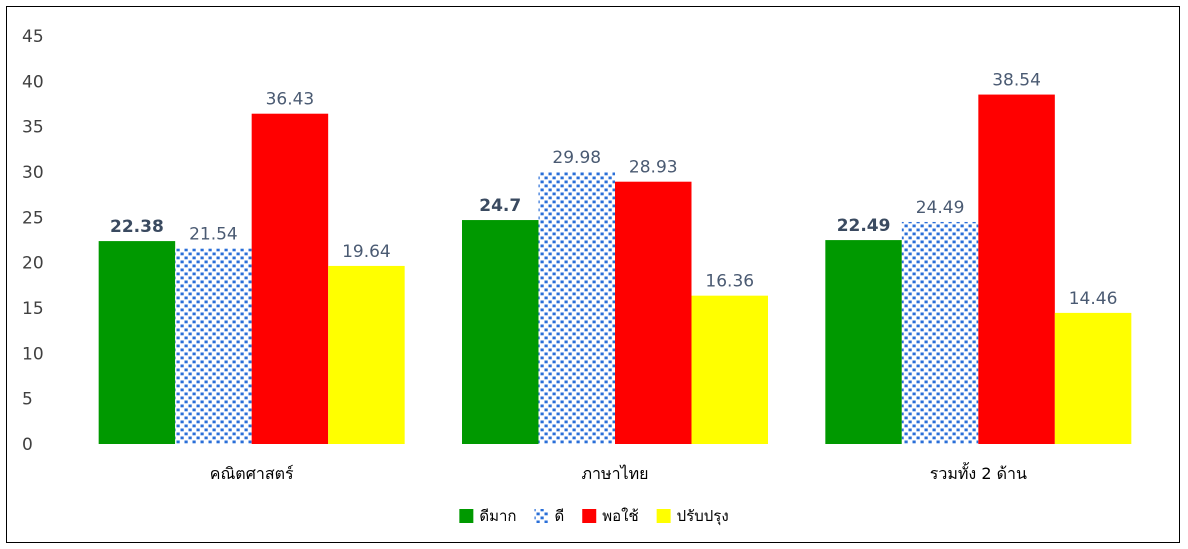  Describe the element at coordinates (614, 473) in the screenshot. I see `x-tick-label: ภาษาไทย` at that location.